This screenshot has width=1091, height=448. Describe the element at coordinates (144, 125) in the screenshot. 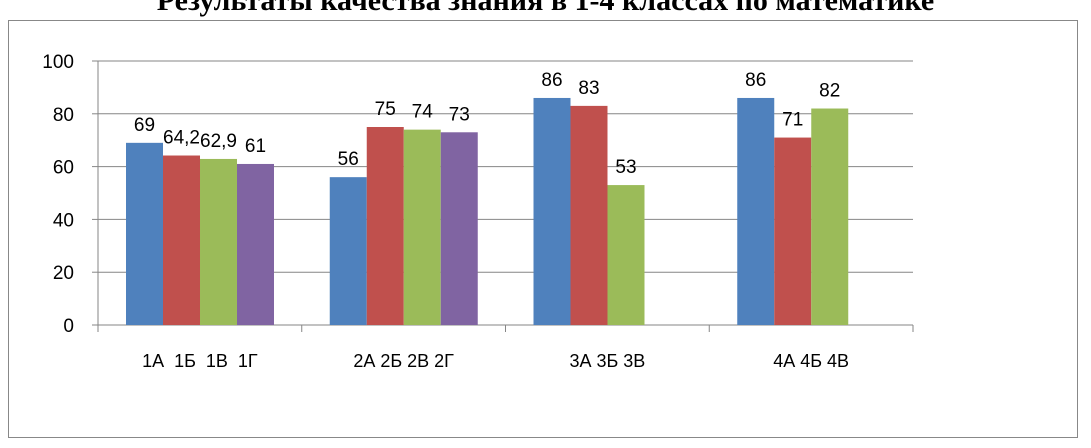

I see `data-label: 69` at that location.